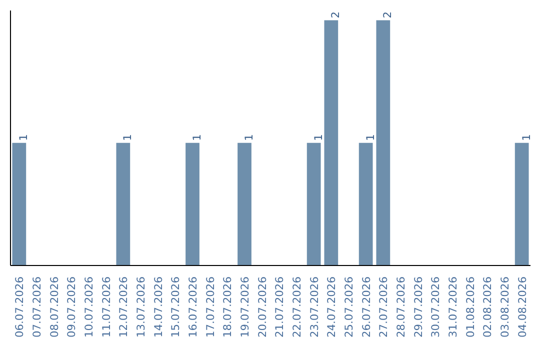 The height and width of the screenshot is (340, 540). What do you see at coordinates (366, 307) in the screenshot?
I see `x-tick-label: 26.07.2026` at bounding box center [366, 307].